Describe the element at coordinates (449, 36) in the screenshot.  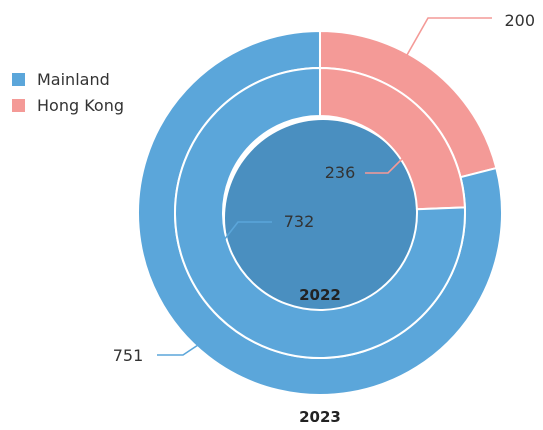
I see `leader-outer-hong-kong` at that location.